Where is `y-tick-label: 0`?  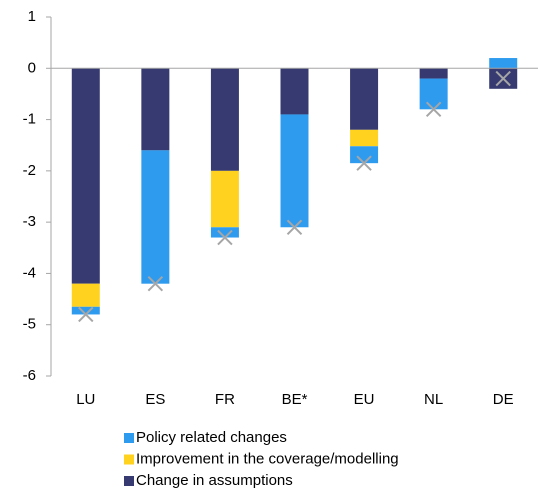
y-tick-label: 0 is located at coordinates (32, 67).